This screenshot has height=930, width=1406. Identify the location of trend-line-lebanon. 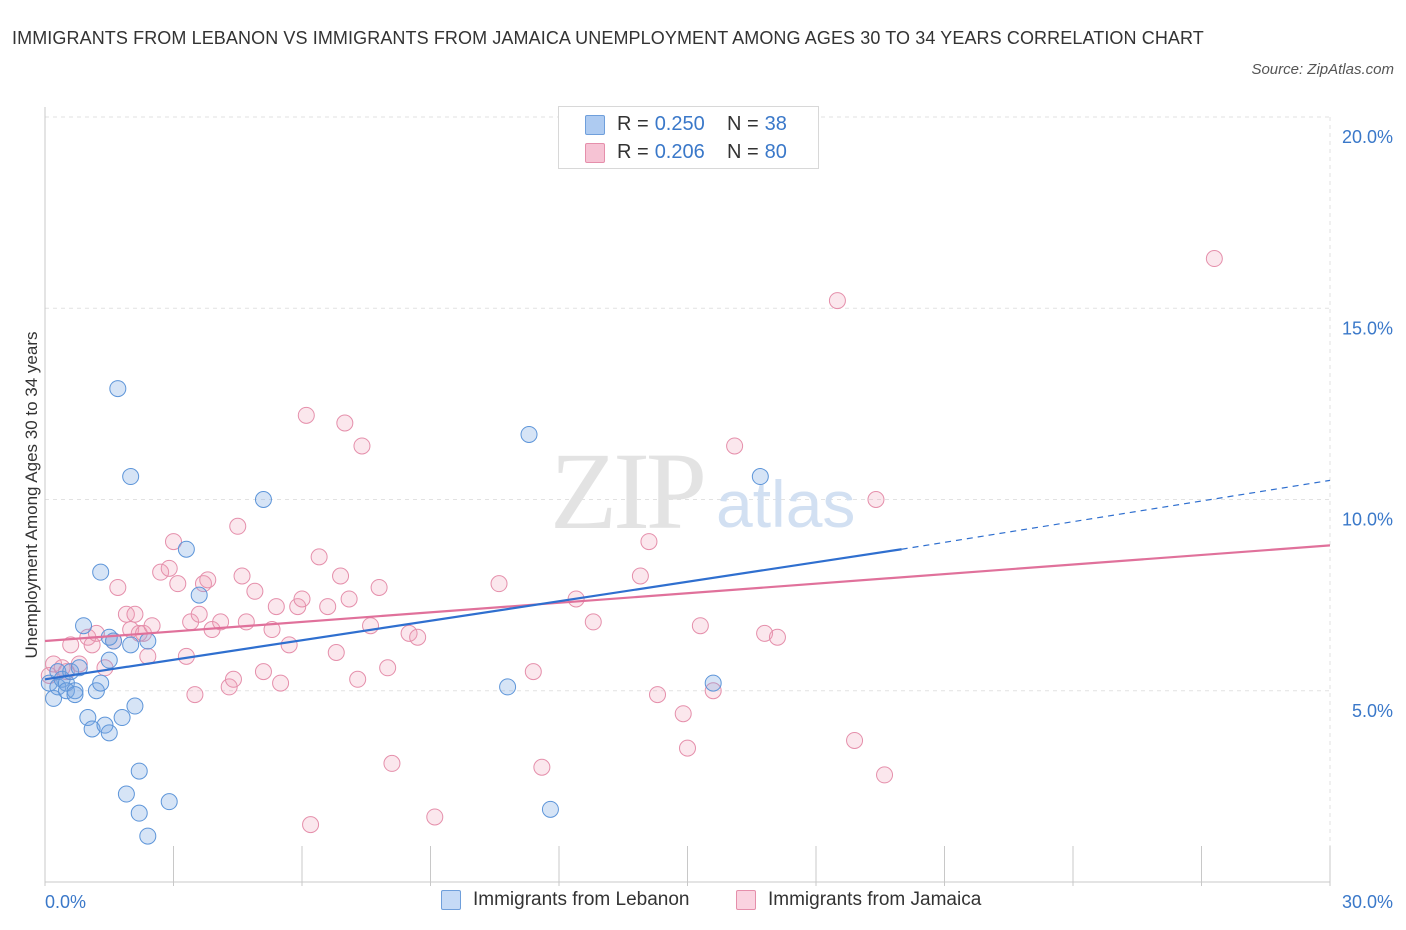
(473, 614).